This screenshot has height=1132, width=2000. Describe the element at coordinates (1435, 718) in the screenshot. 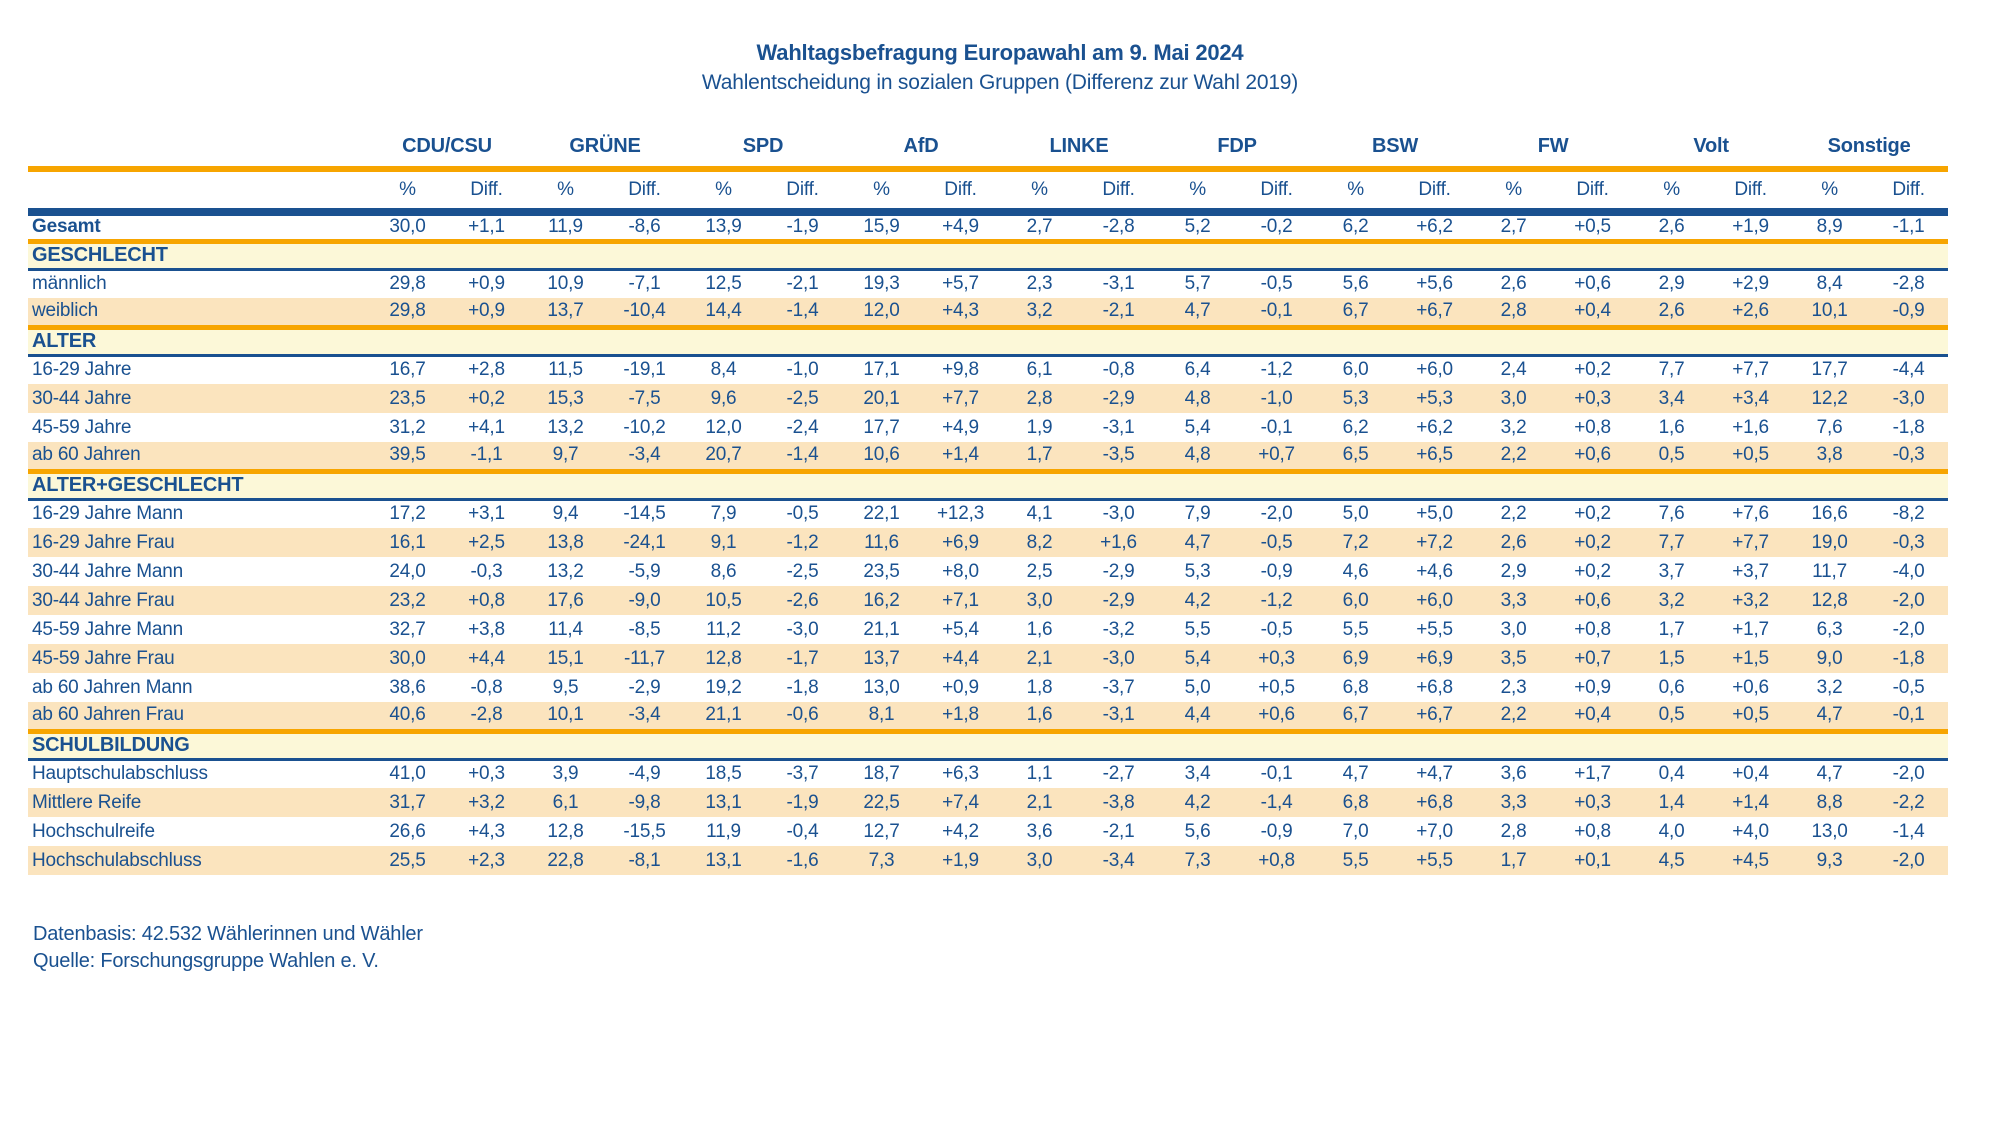

I see `value-bsw-diff: +6,7` at that location.